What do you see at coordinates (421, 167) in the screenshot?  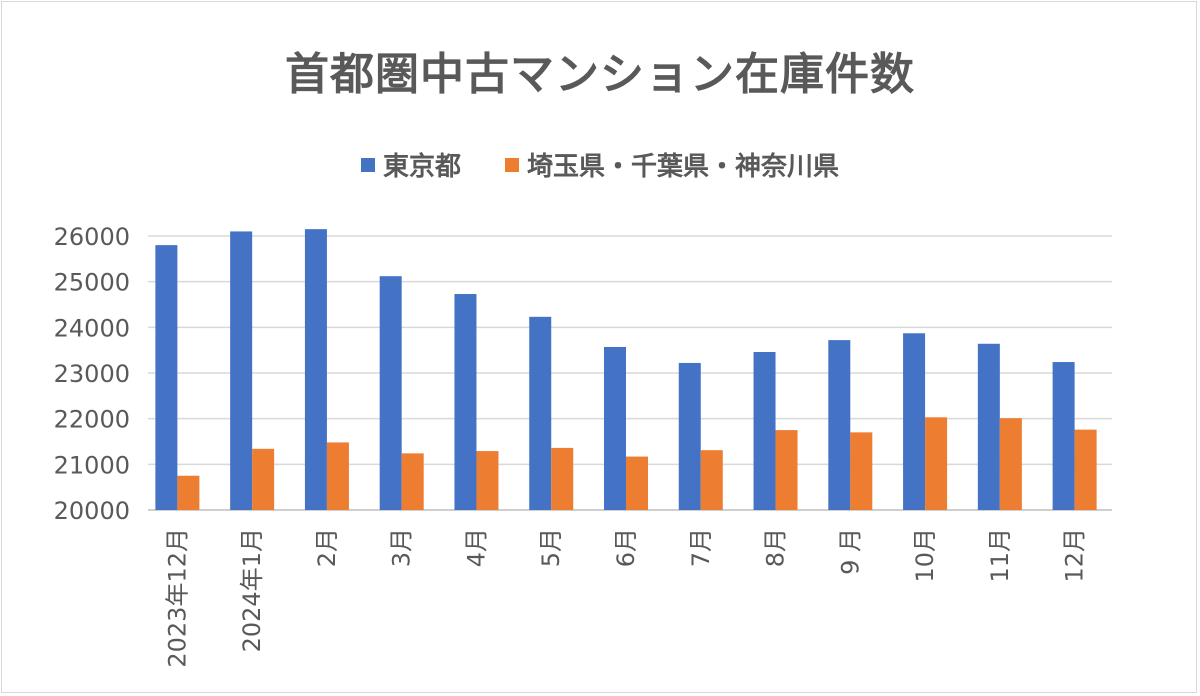 I see `legend-label-tokyo: 東京都` at bounding box center [421, 167].